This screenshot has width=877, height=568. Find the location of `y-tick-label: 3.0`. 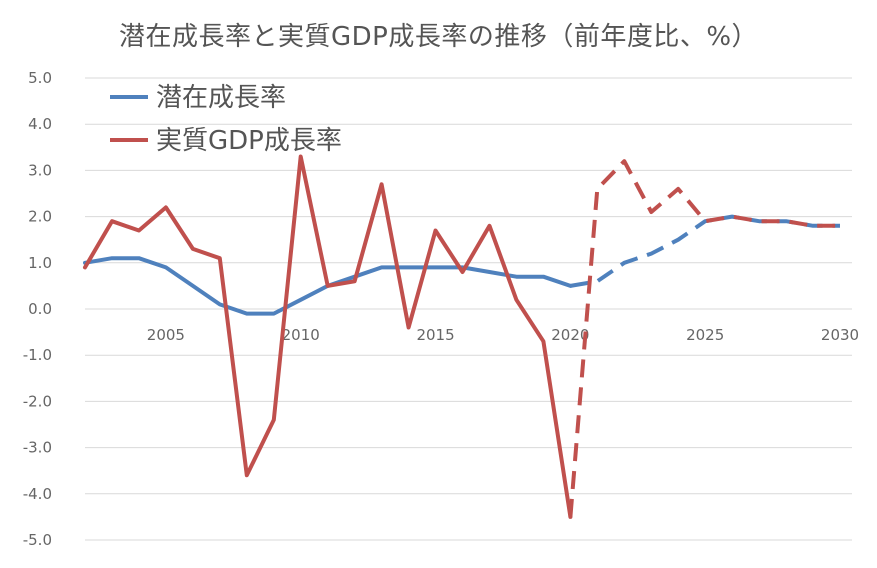

y-tick-label: 3.0 is located at coordinates (40, 170).